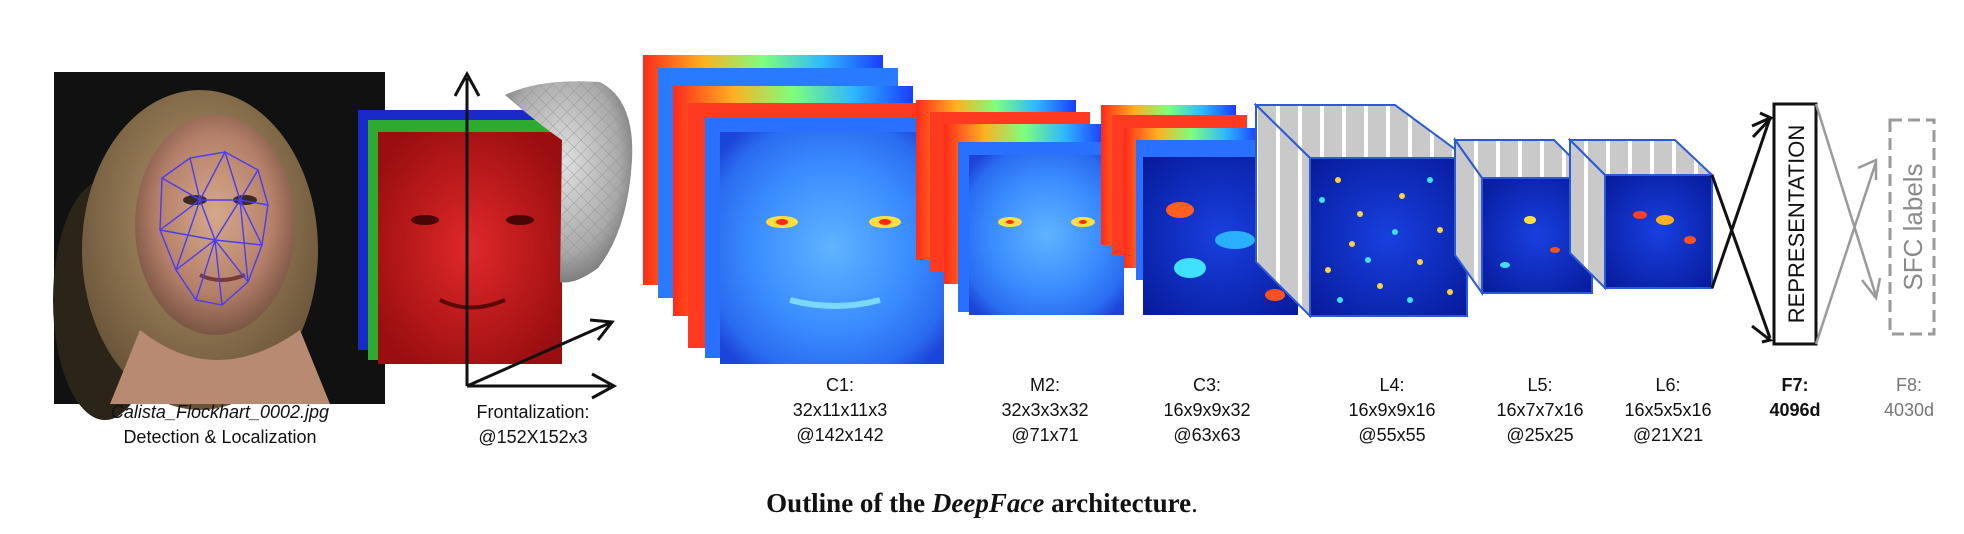 The image size is (1964, 534). I want to click on layer-label-c3: C3: 16x9x9x32 @63x63, so click(1207, 410).